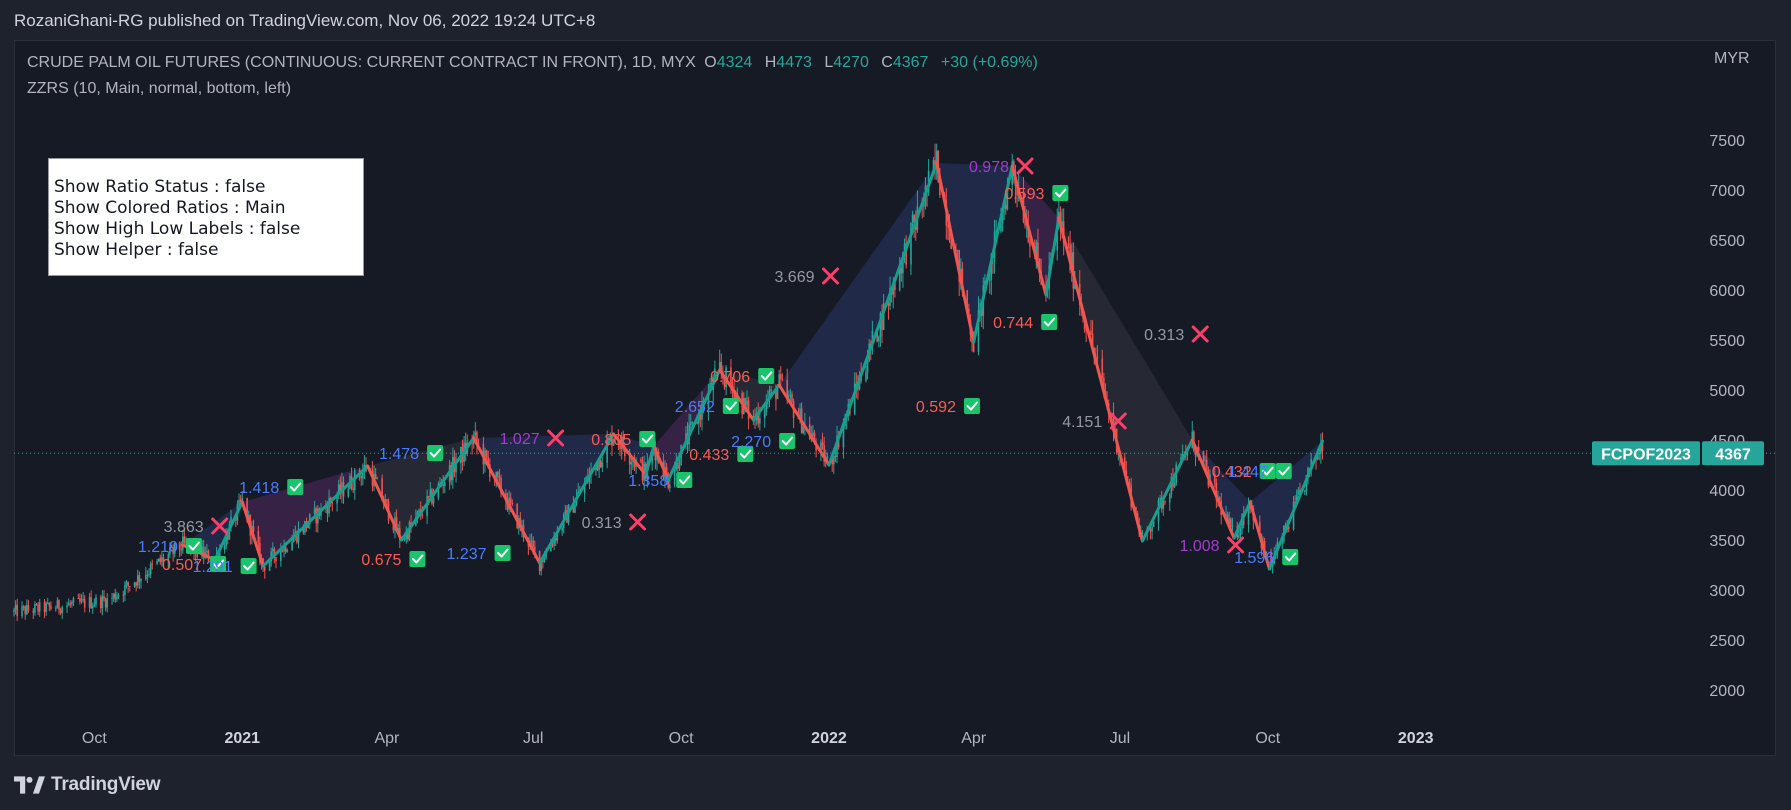 The width and height of the screenshot is (1791, 810). I want to click on ratio-label: 0.978, so click(989, 167).